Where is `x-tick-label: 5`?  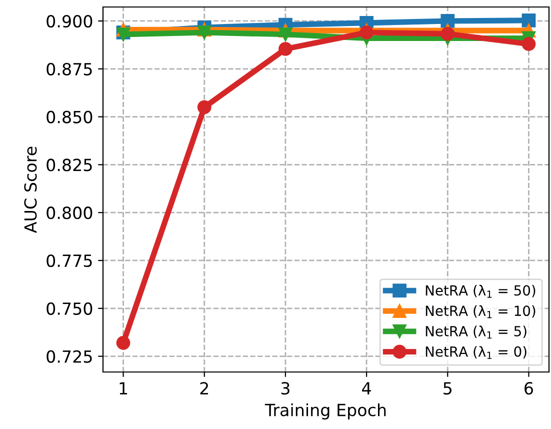
x-tick-label: 5 is located at coordinates (448, 388).